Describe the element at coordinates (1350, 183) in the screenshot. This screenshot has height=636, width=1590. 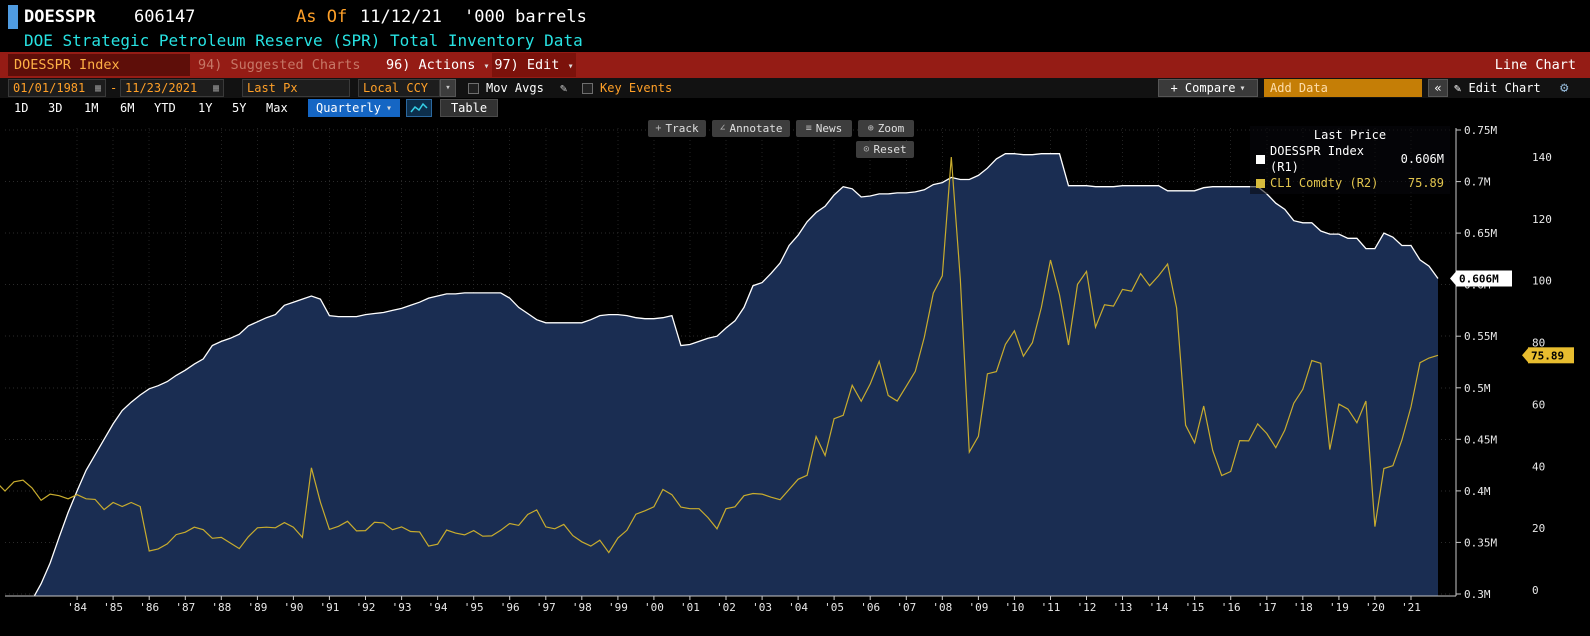
I see `legend-row-cl1: CL1 Comdty (R2) 75.89` at that location.